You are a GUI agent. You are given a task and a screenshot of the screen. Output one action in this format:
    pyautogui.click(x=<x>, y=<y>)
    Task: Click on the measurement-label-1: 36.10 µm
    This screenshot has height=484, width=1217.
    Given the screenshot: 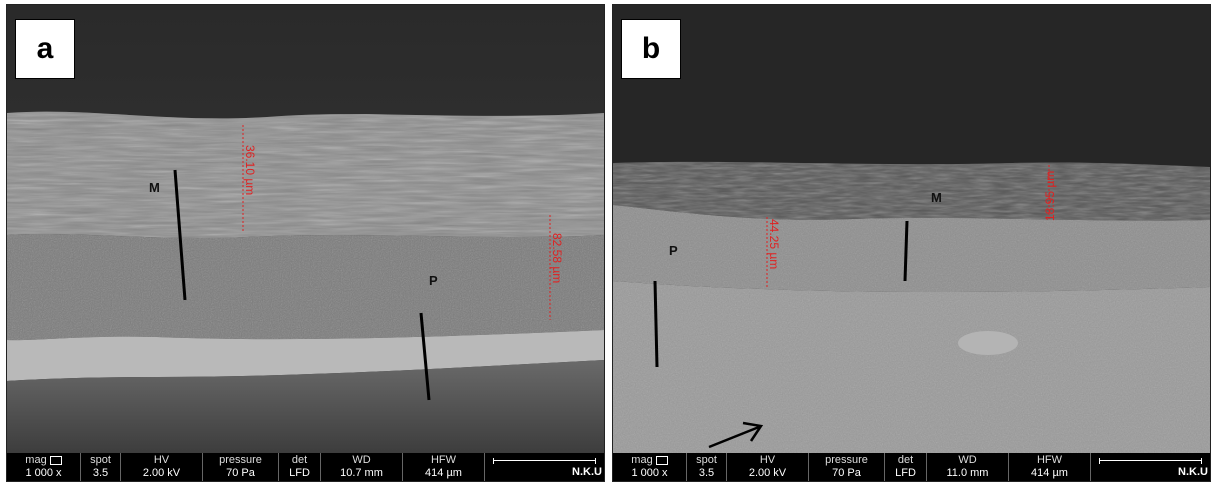 What is the action you would take?
    pyautogui.click(x=250, y=170)
    